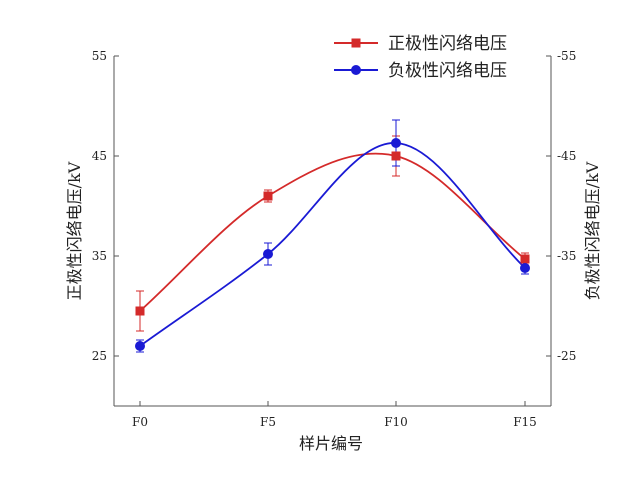 This screenshot has height=487, width=640. I want to click on right-y-axis-title: 负极性闪络电压/kV, so click(592, 230).